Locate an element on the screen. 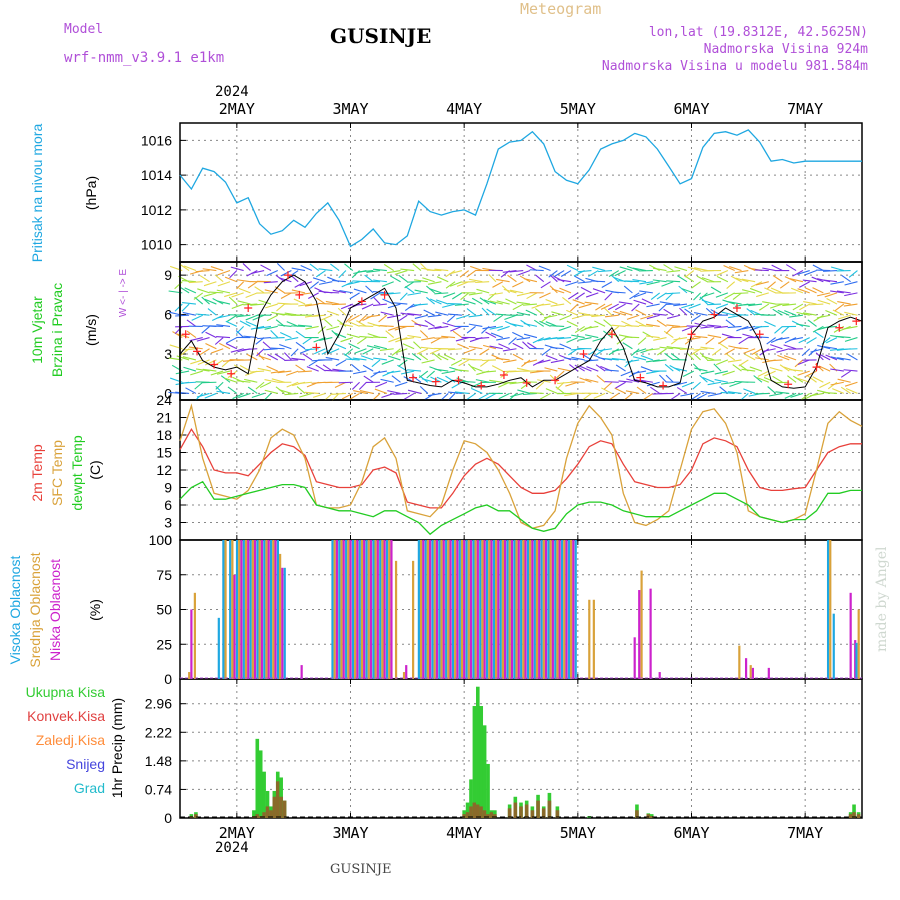  panel-frame is located at coordinates (521, 192).